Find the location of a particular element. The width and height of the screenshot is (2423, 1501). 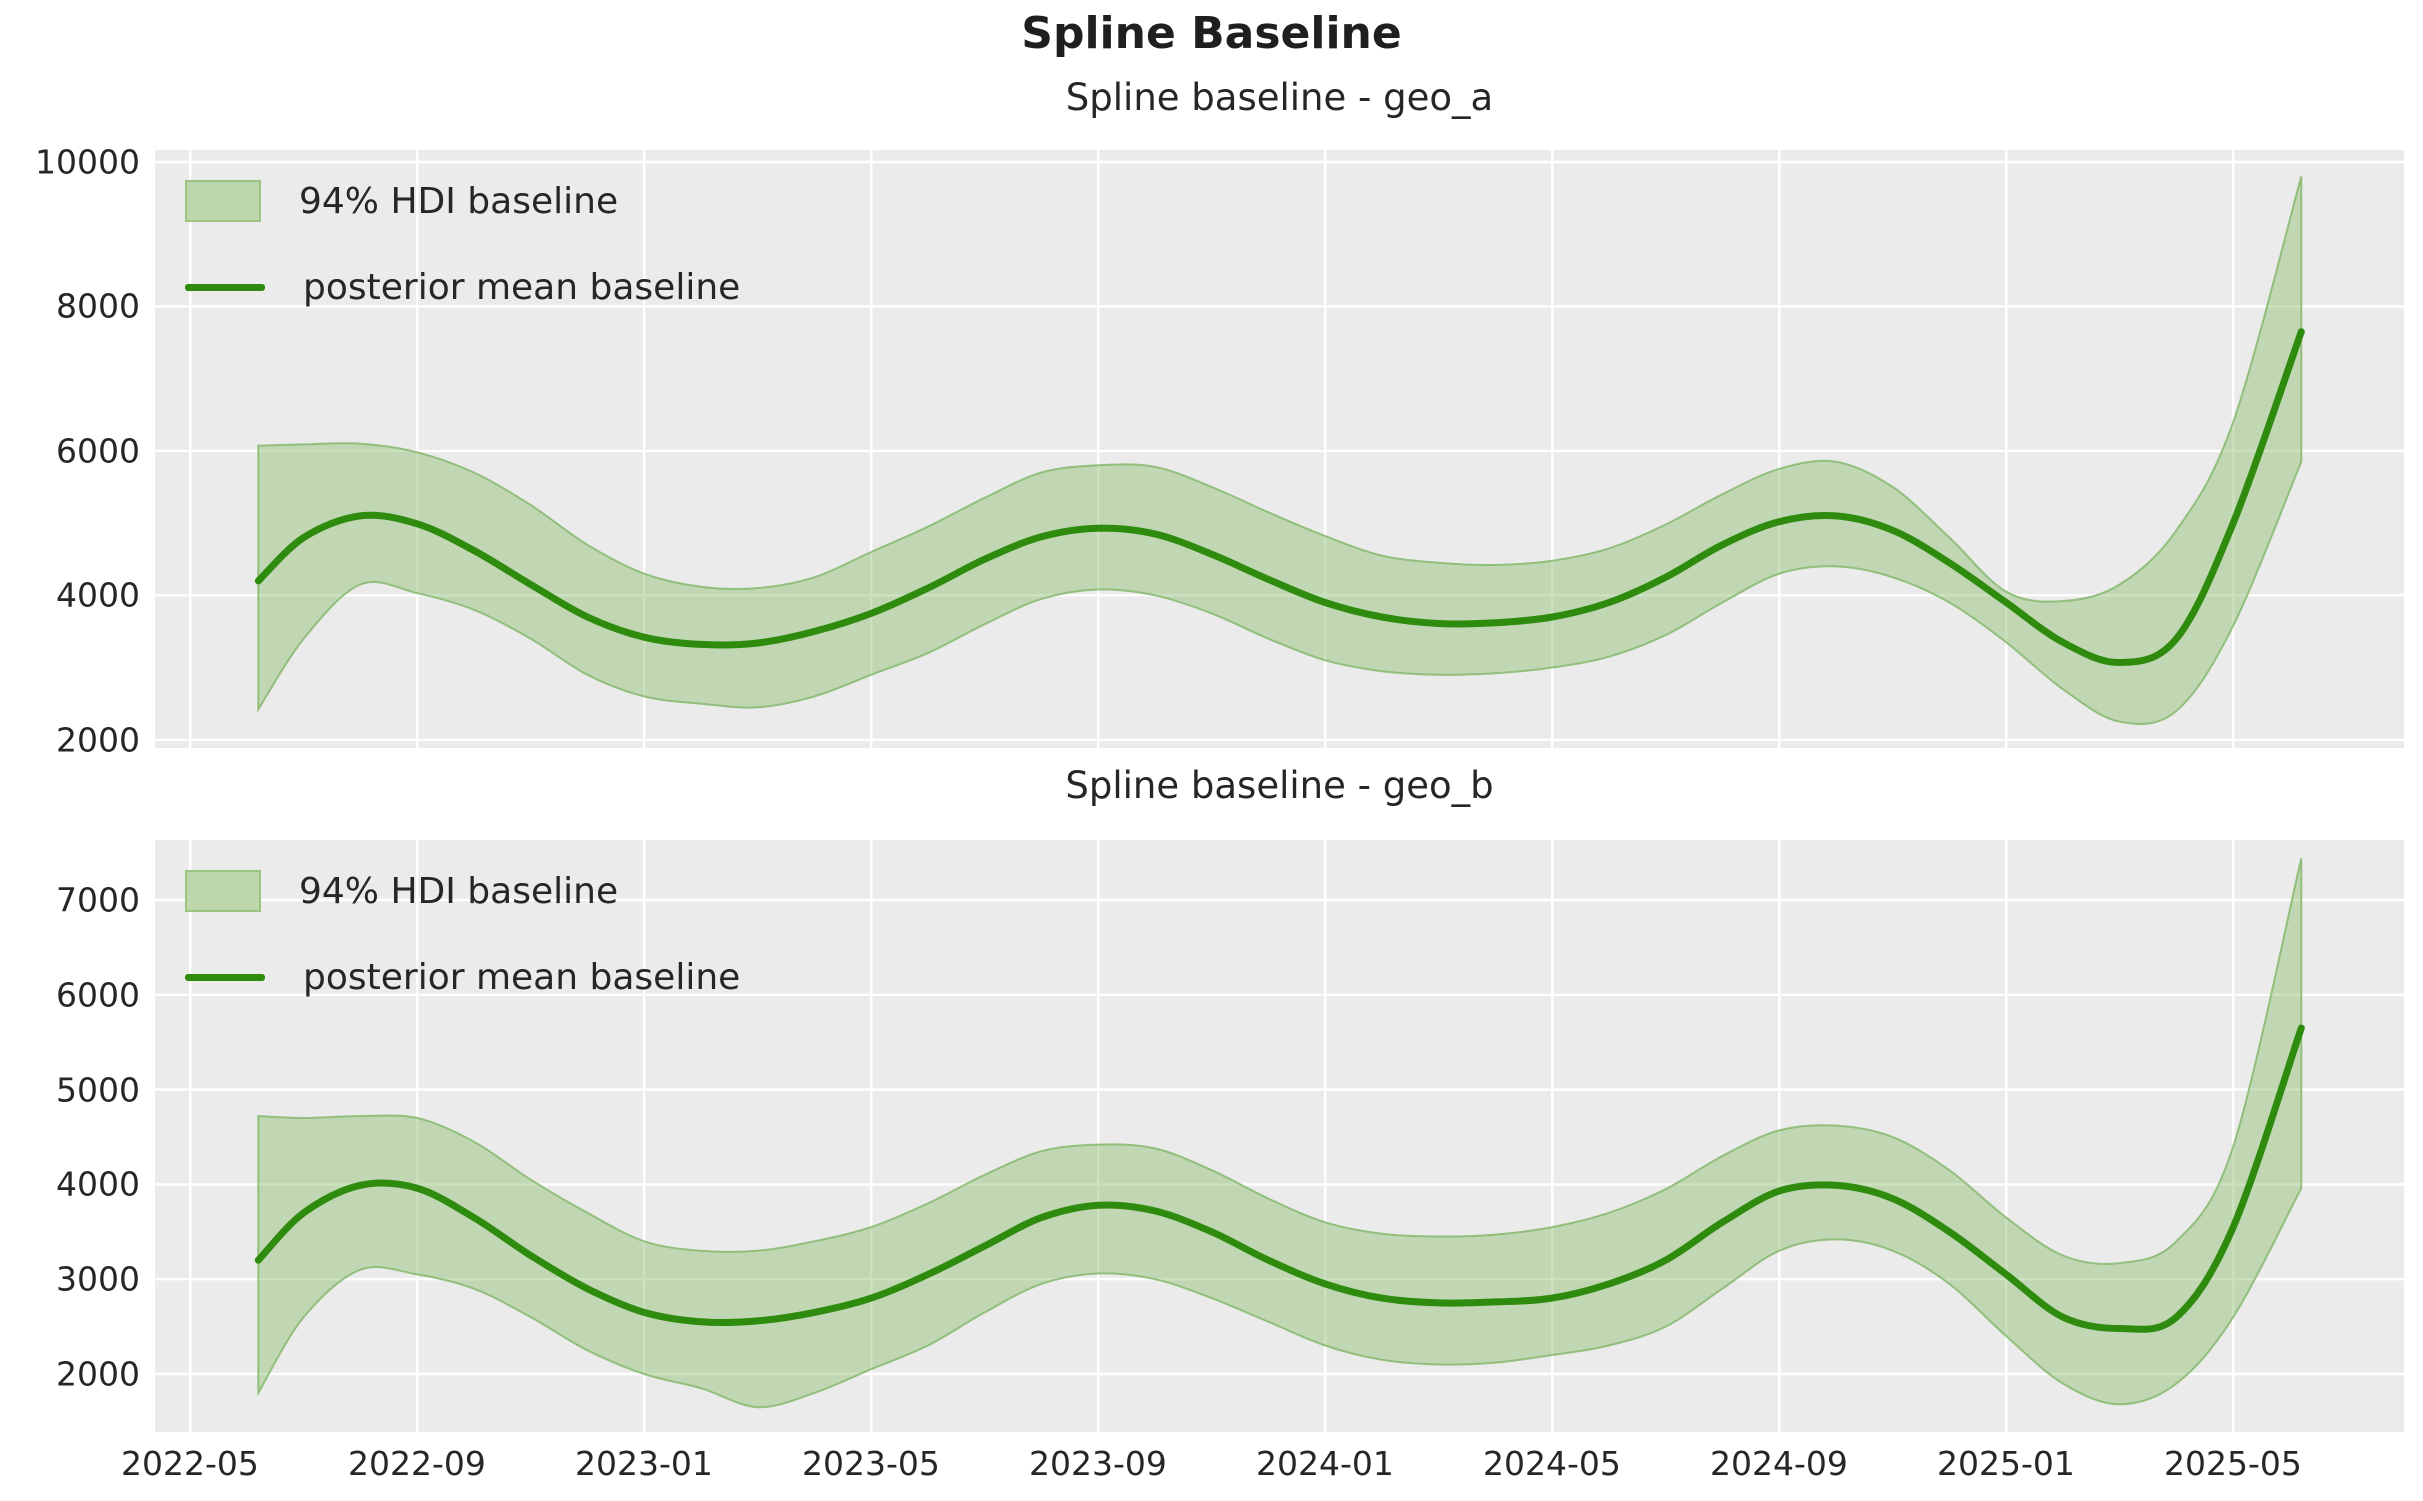

x-tick-label: 2024-09 is located at coordinates (1779, 1463).